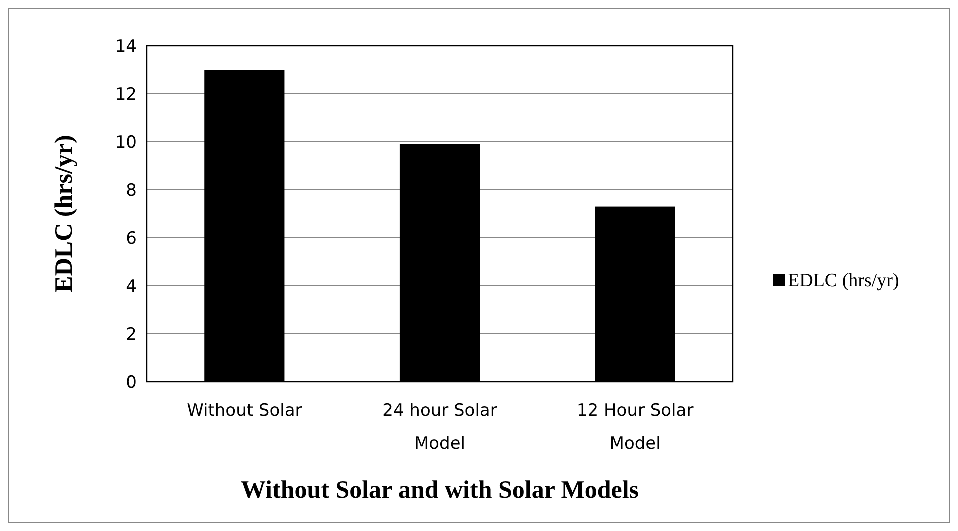  I want to click on y-tick-label: 0, so click(131, 382).